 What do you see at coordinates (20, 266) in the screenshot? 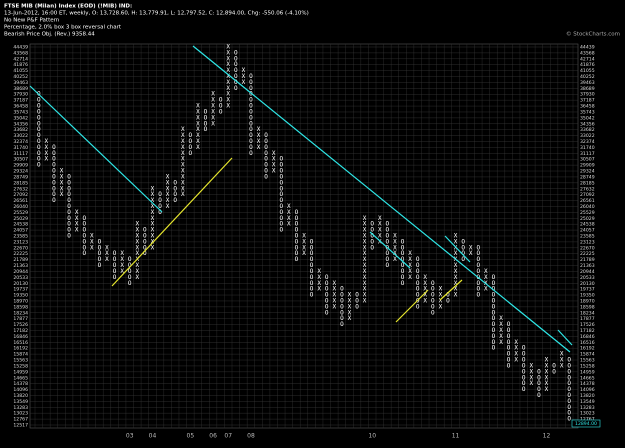
I see `y-tick-label: 21363` at bounding box center [20, 266].